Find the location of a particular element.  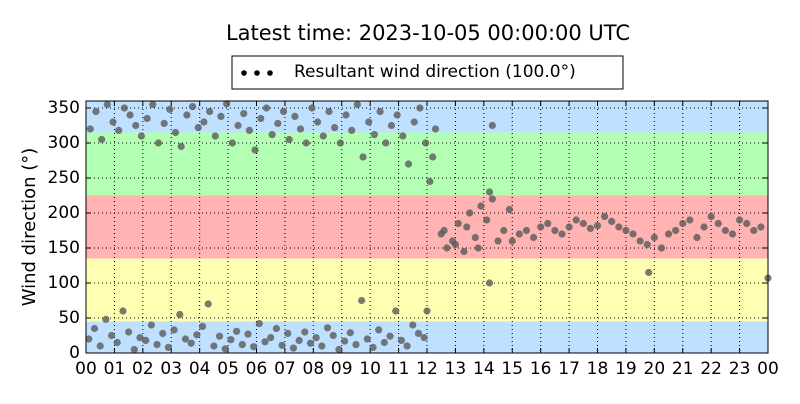

x-tick-label: 02 is located at coordinates (143, 369).